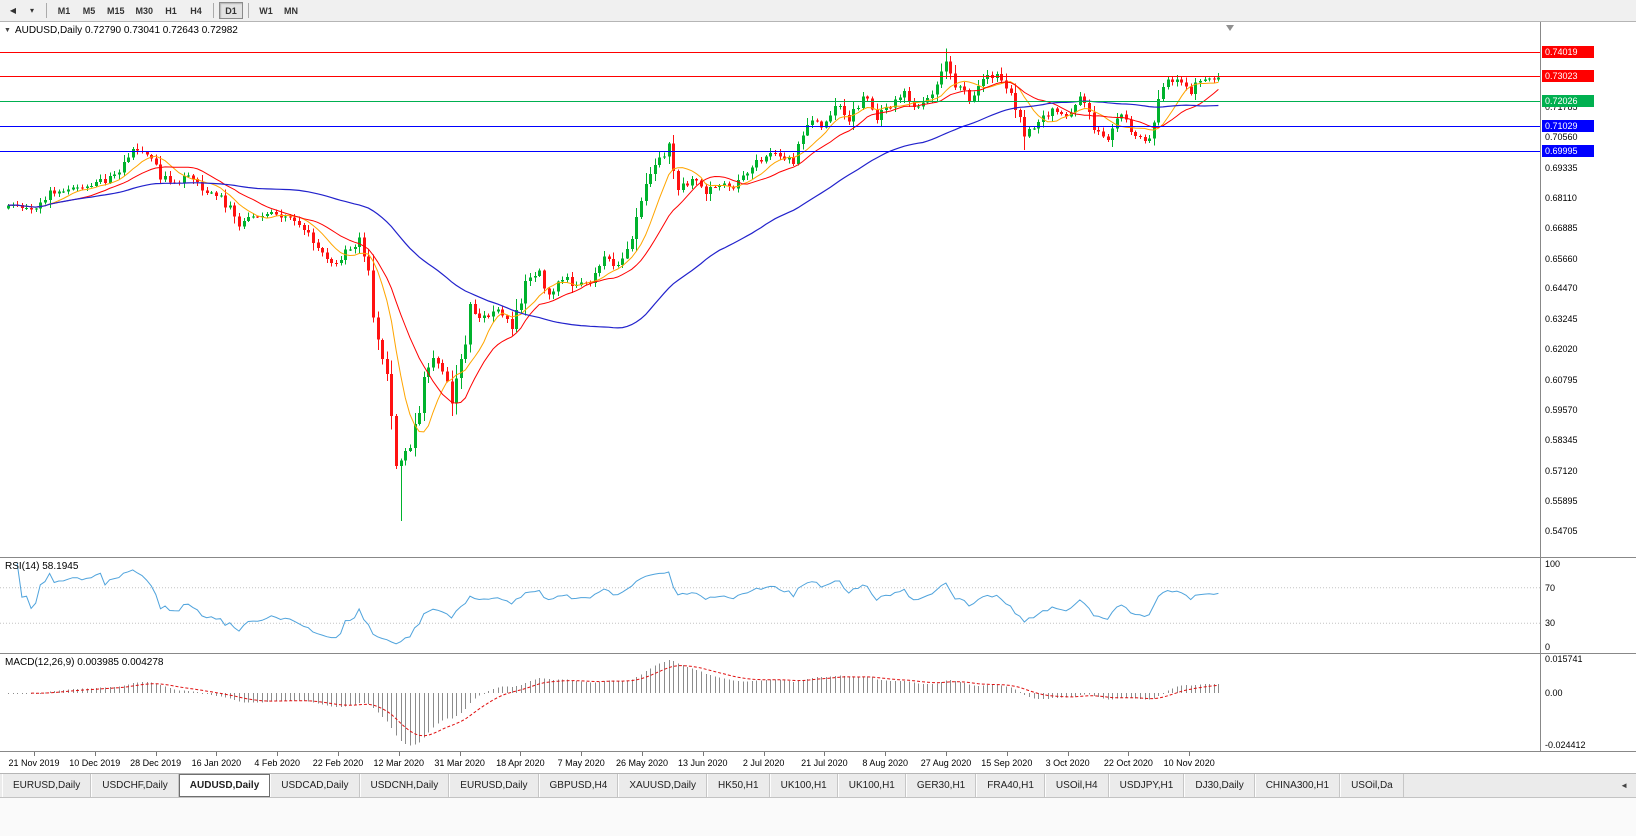  What do you see at coordinates (1624, 785) in the screenshot?
I see `tab-scroll-left-icon: ◄` at bounding box center [1624, 785].